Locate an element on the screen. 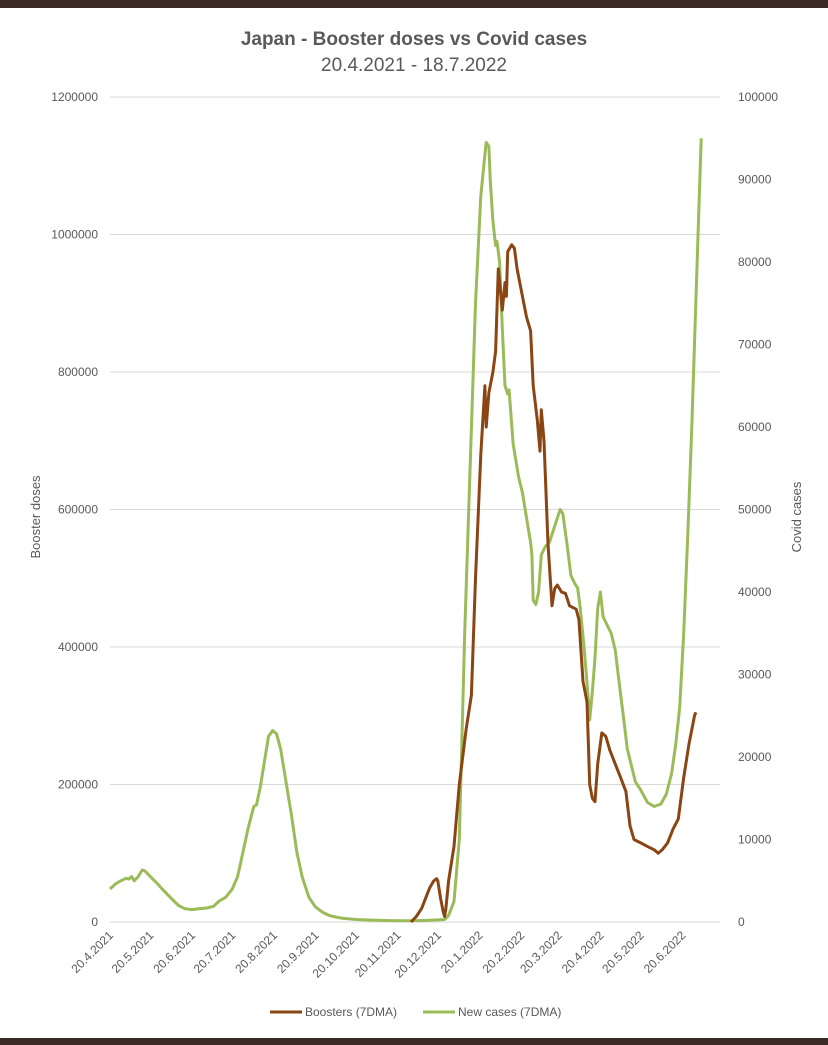  left-tick-label: 600000 is located at coordinates (78, 510).